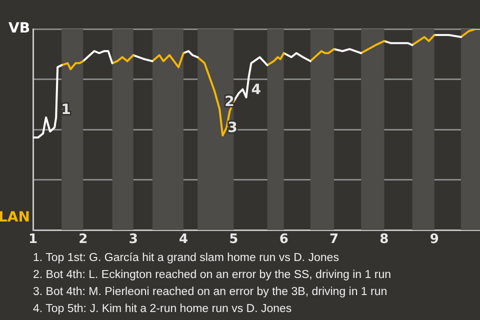 The image size is (480, 320). What do you see at coordinates (212, 275) in the screenshot?
I see `text: 2. Bot 4th: L. Eckington reached on an error by the SS, driving in 1 run` at bounding box center [212, 275].